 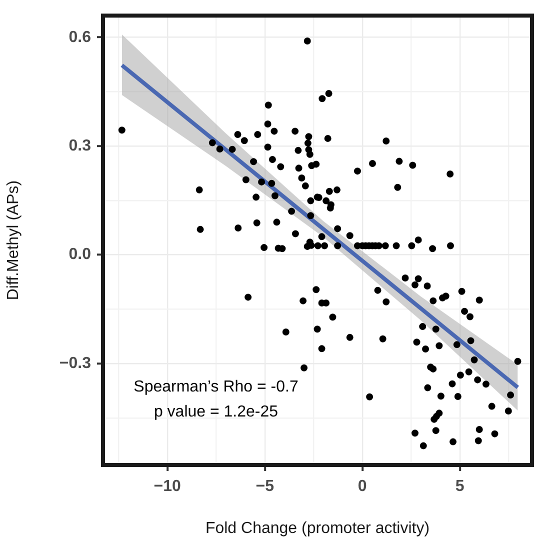 I want to click on x-tick-label: −10, so click(x=168, y=487).